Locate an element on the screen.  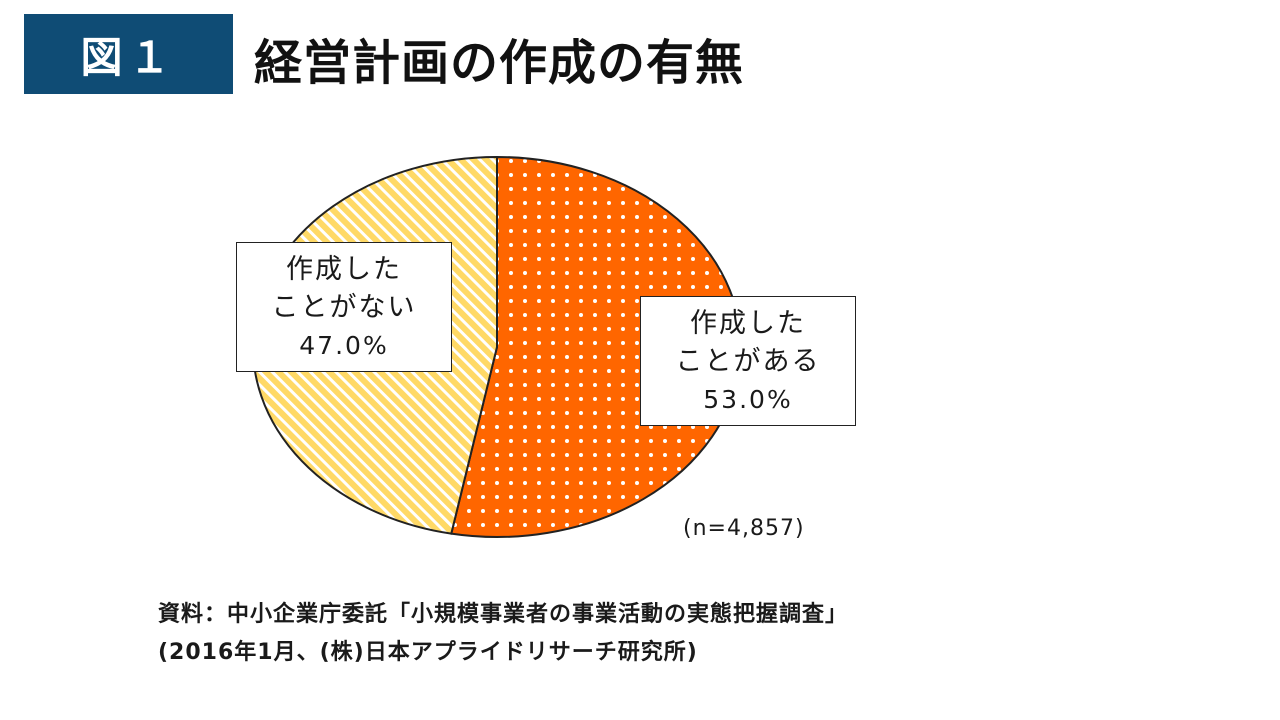
chart-title: 経営計画の作成の有無 is located at coordinates (499, 63).